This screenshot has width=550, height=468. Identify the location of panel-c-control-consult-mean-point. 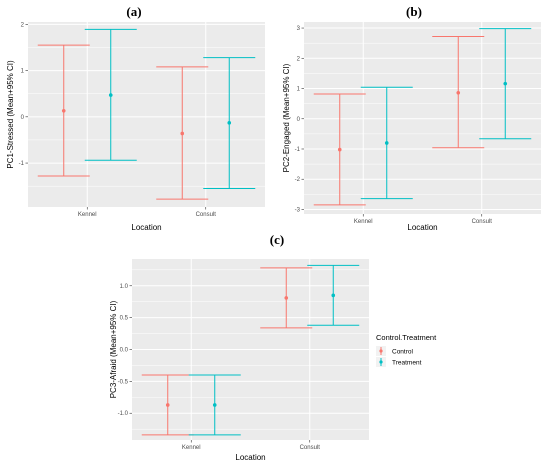
(286, 298).